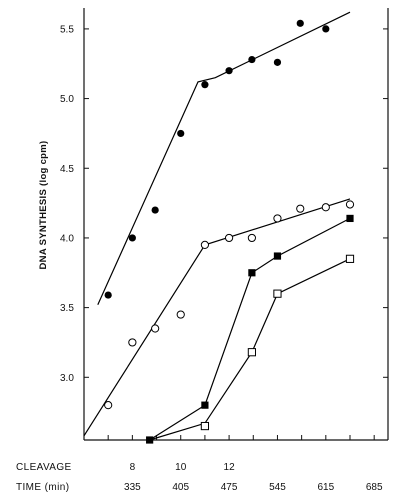 This screenshot has height=500, width=403. What do you see at coordinates (229, 487) in the screenshot?
I see `time-value: 475` at bounding box center [229, 487].